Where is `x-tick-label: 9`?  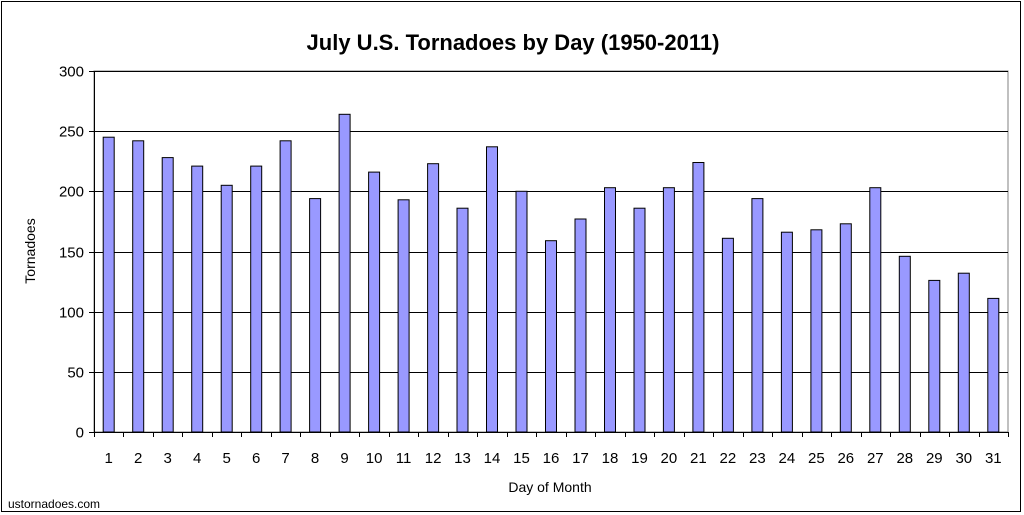
x-tick-label: 9 is located at coordinates (344, 458).